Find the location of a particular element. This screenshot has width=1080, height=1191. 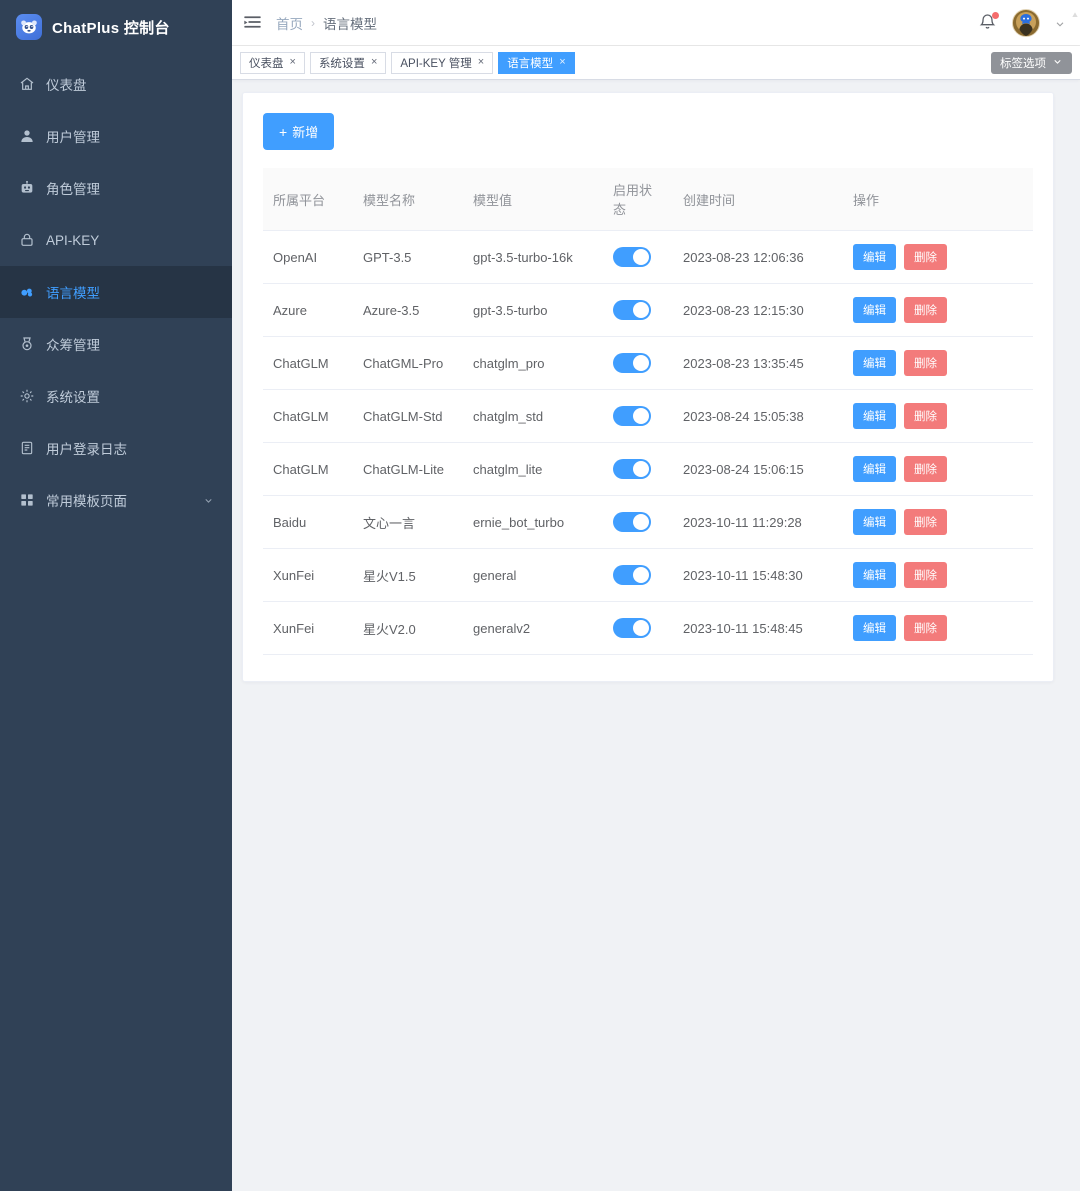

cell-created-at: 2023-10-11 11:29:28 is located at coordinates (758, 522).